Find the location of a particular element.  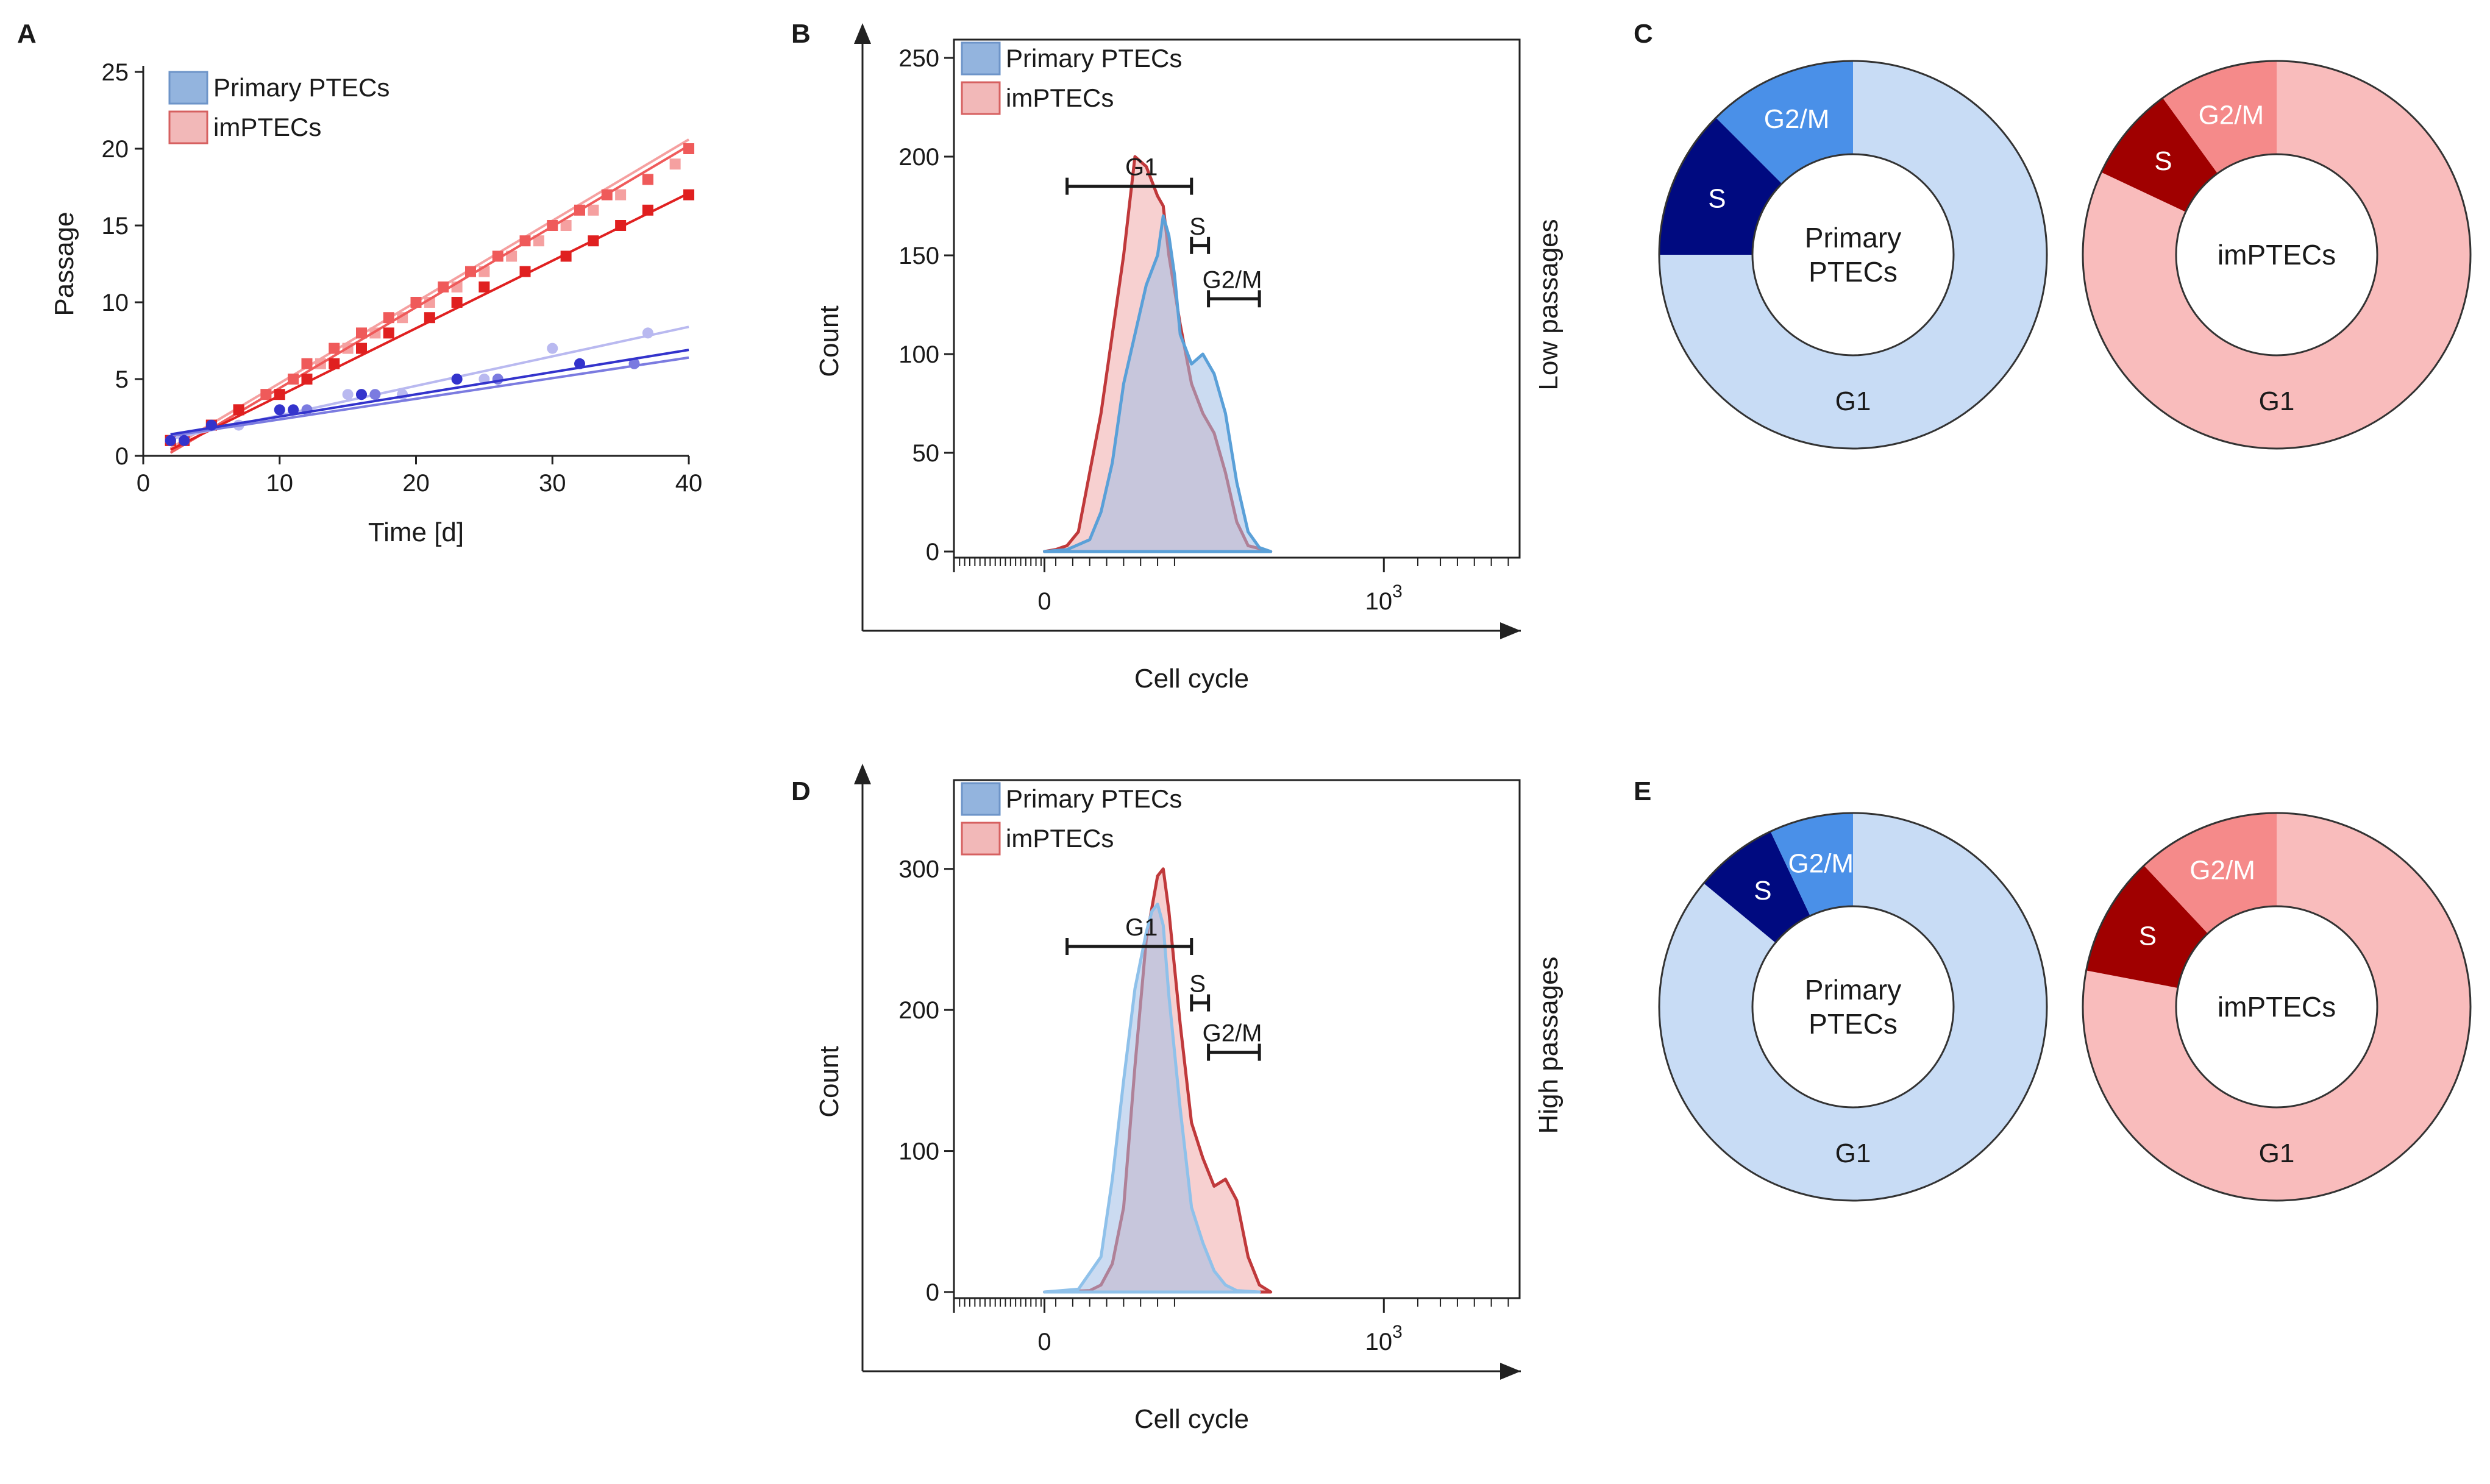

panel-letter-b: B is located at coordinates (801, 34).